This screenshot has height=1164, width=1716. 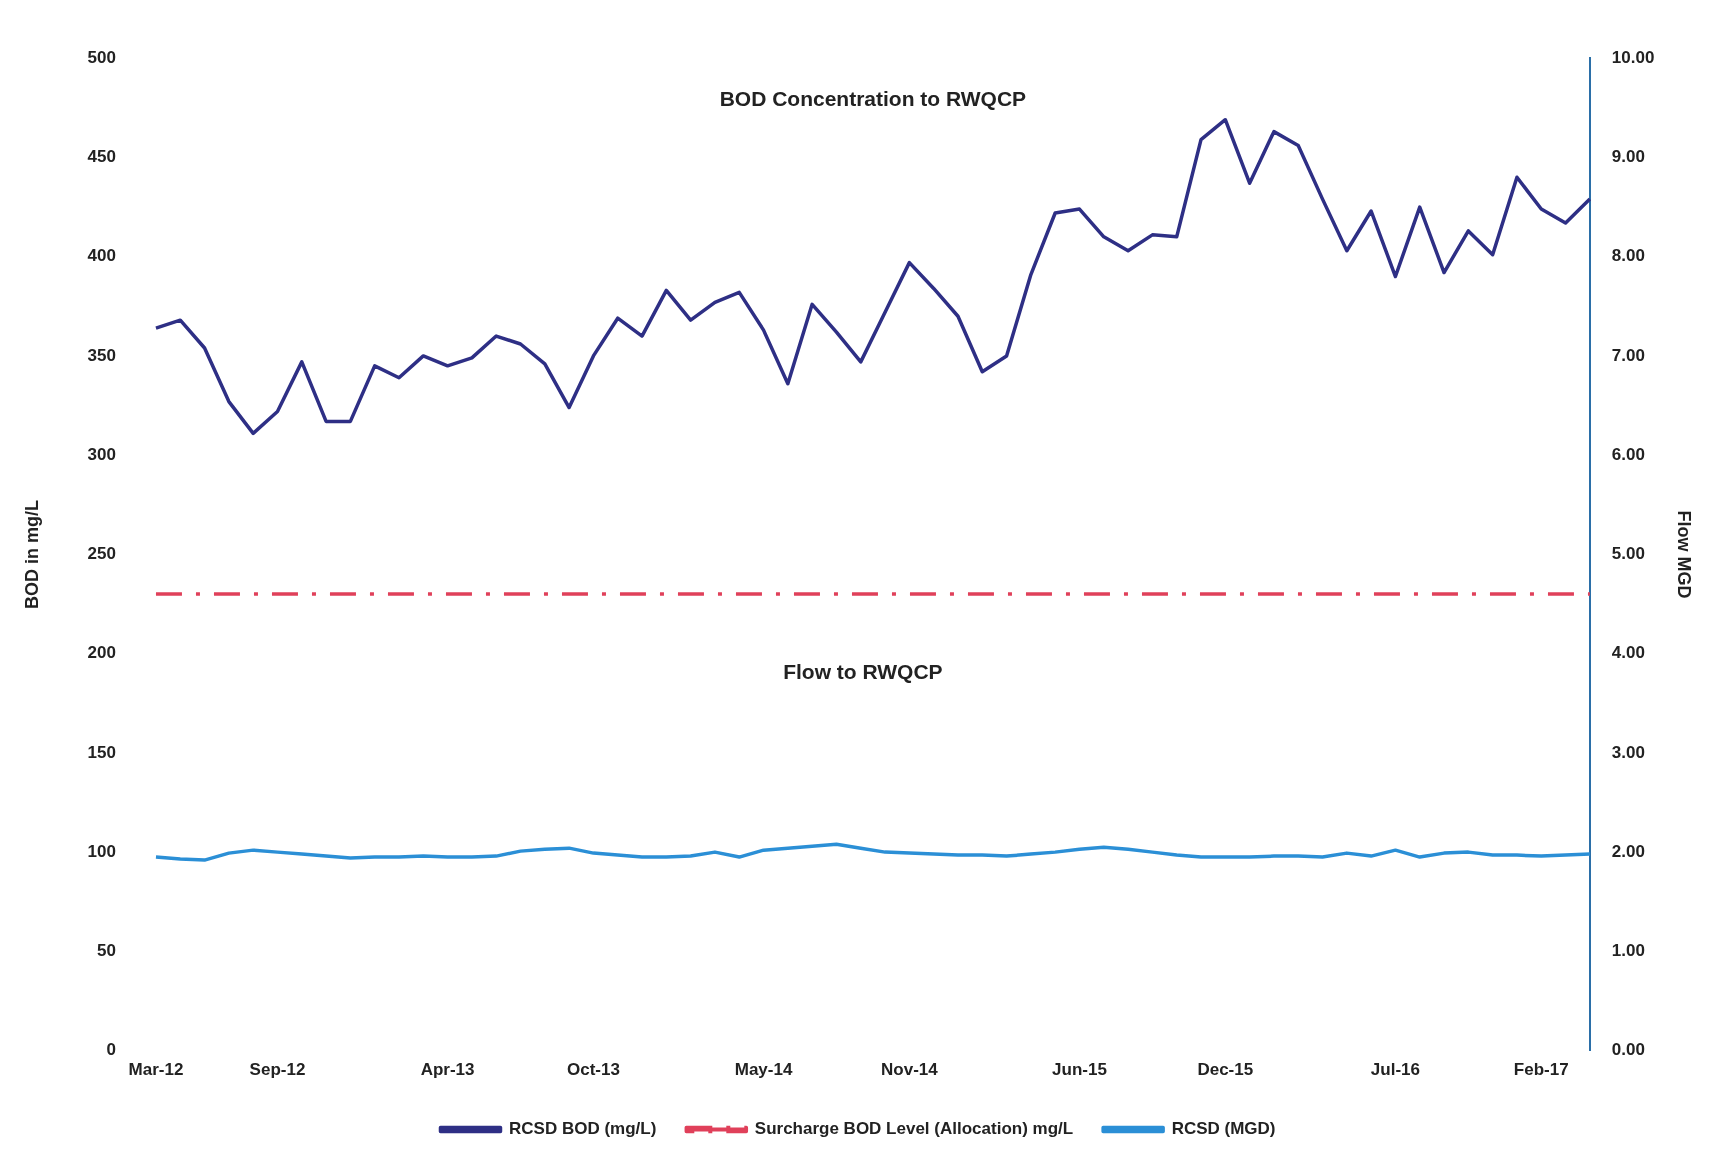 What do you see at coordinates (1628, 454) in the screenshot?
I see `y2-tick-label: 6.00` at bounding box center [1628, 454].